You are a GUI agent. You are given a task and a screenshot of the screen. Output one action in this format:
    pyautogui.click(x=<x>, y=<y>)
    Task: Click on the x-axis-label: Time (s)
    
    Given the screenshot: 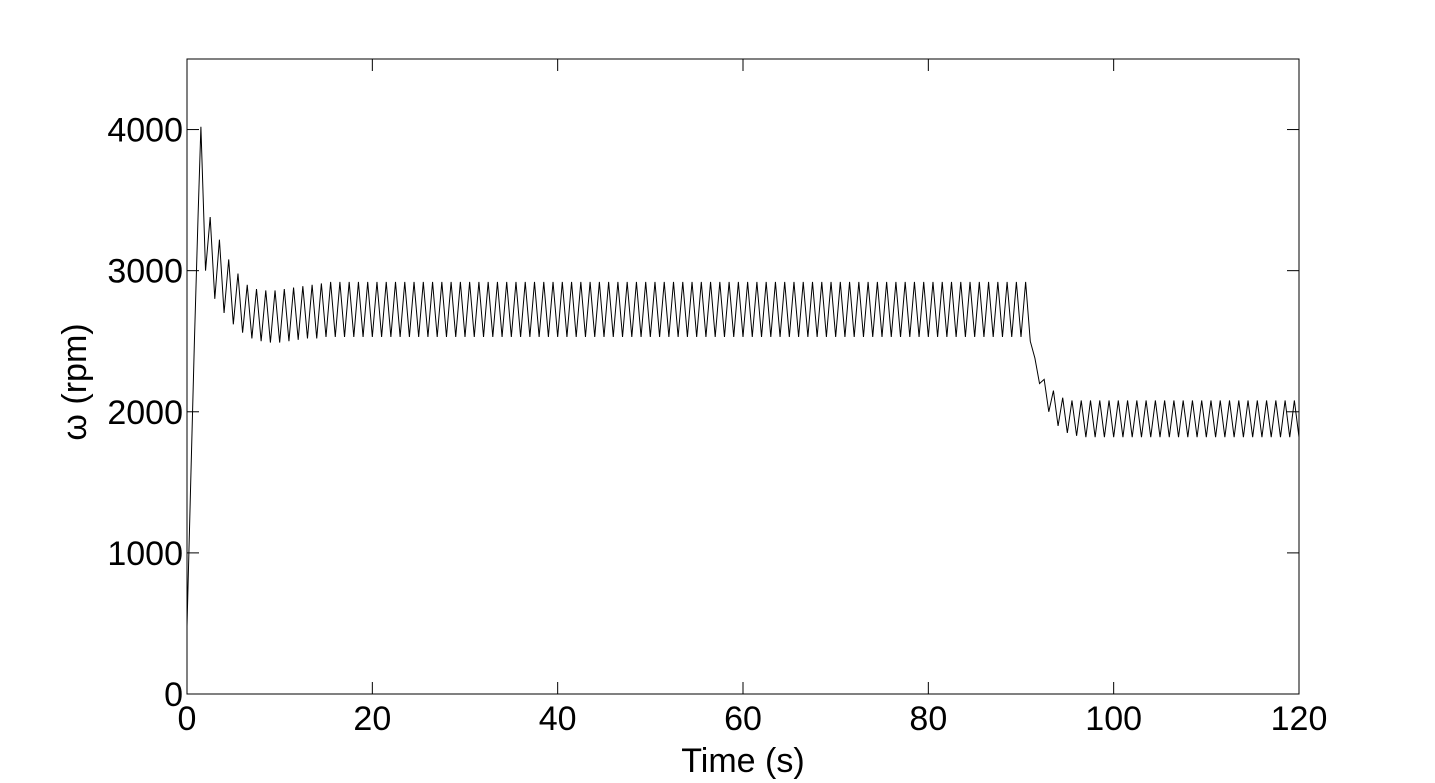 What is the action you would take?
    pyautogui.click(x=742, y=761)
    